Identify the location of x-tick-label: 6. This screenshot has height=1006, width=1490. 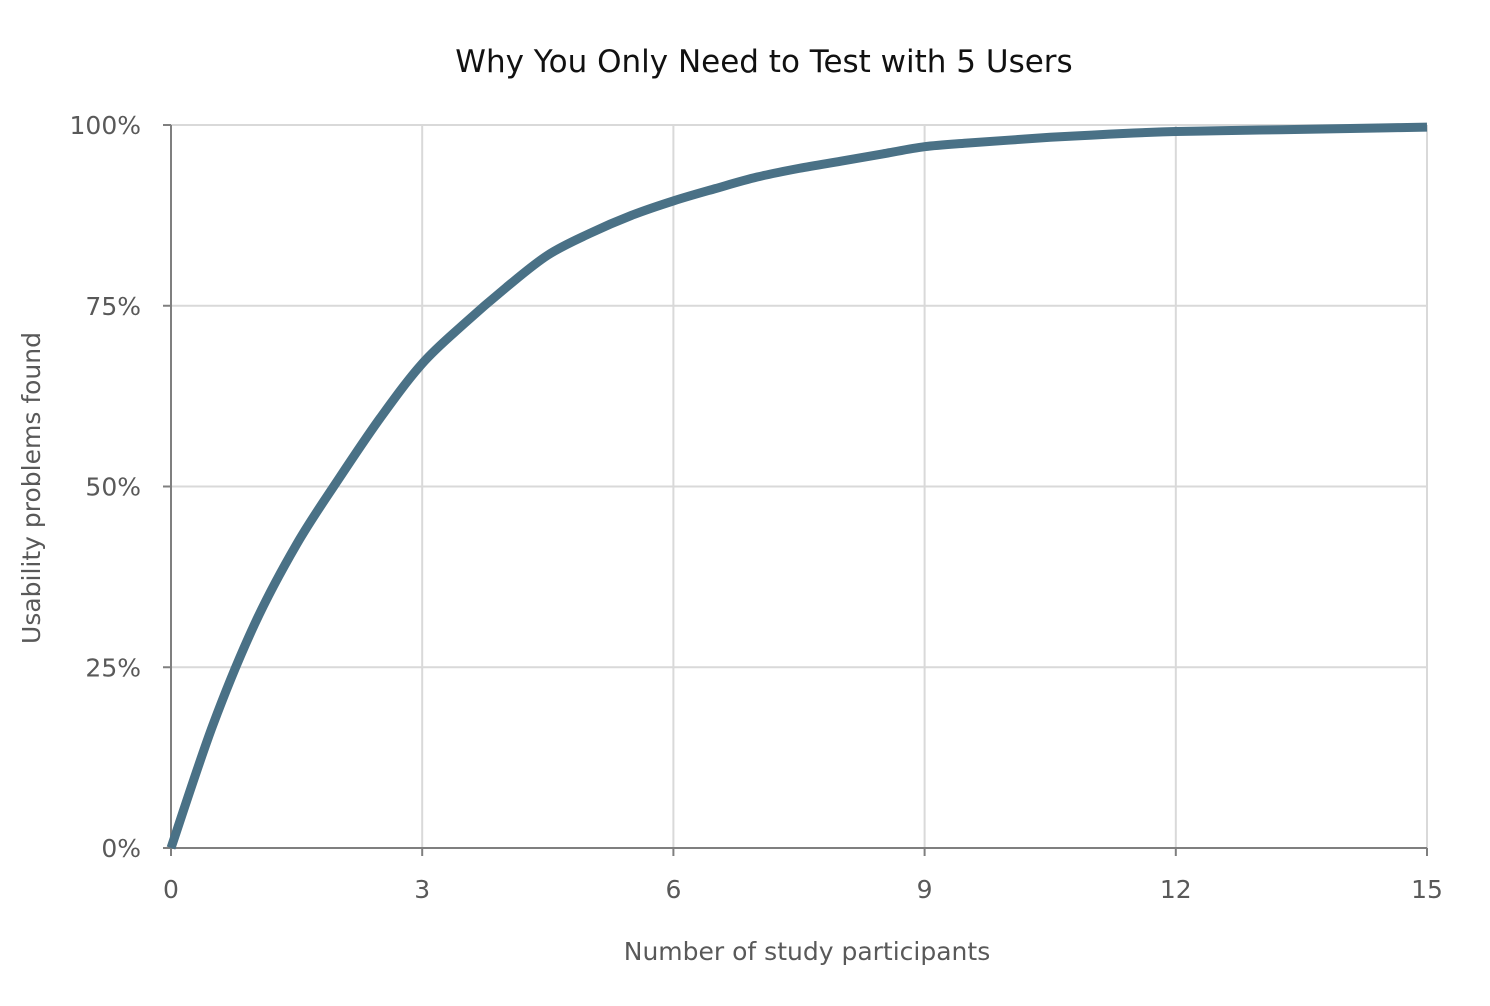
(673, 889).